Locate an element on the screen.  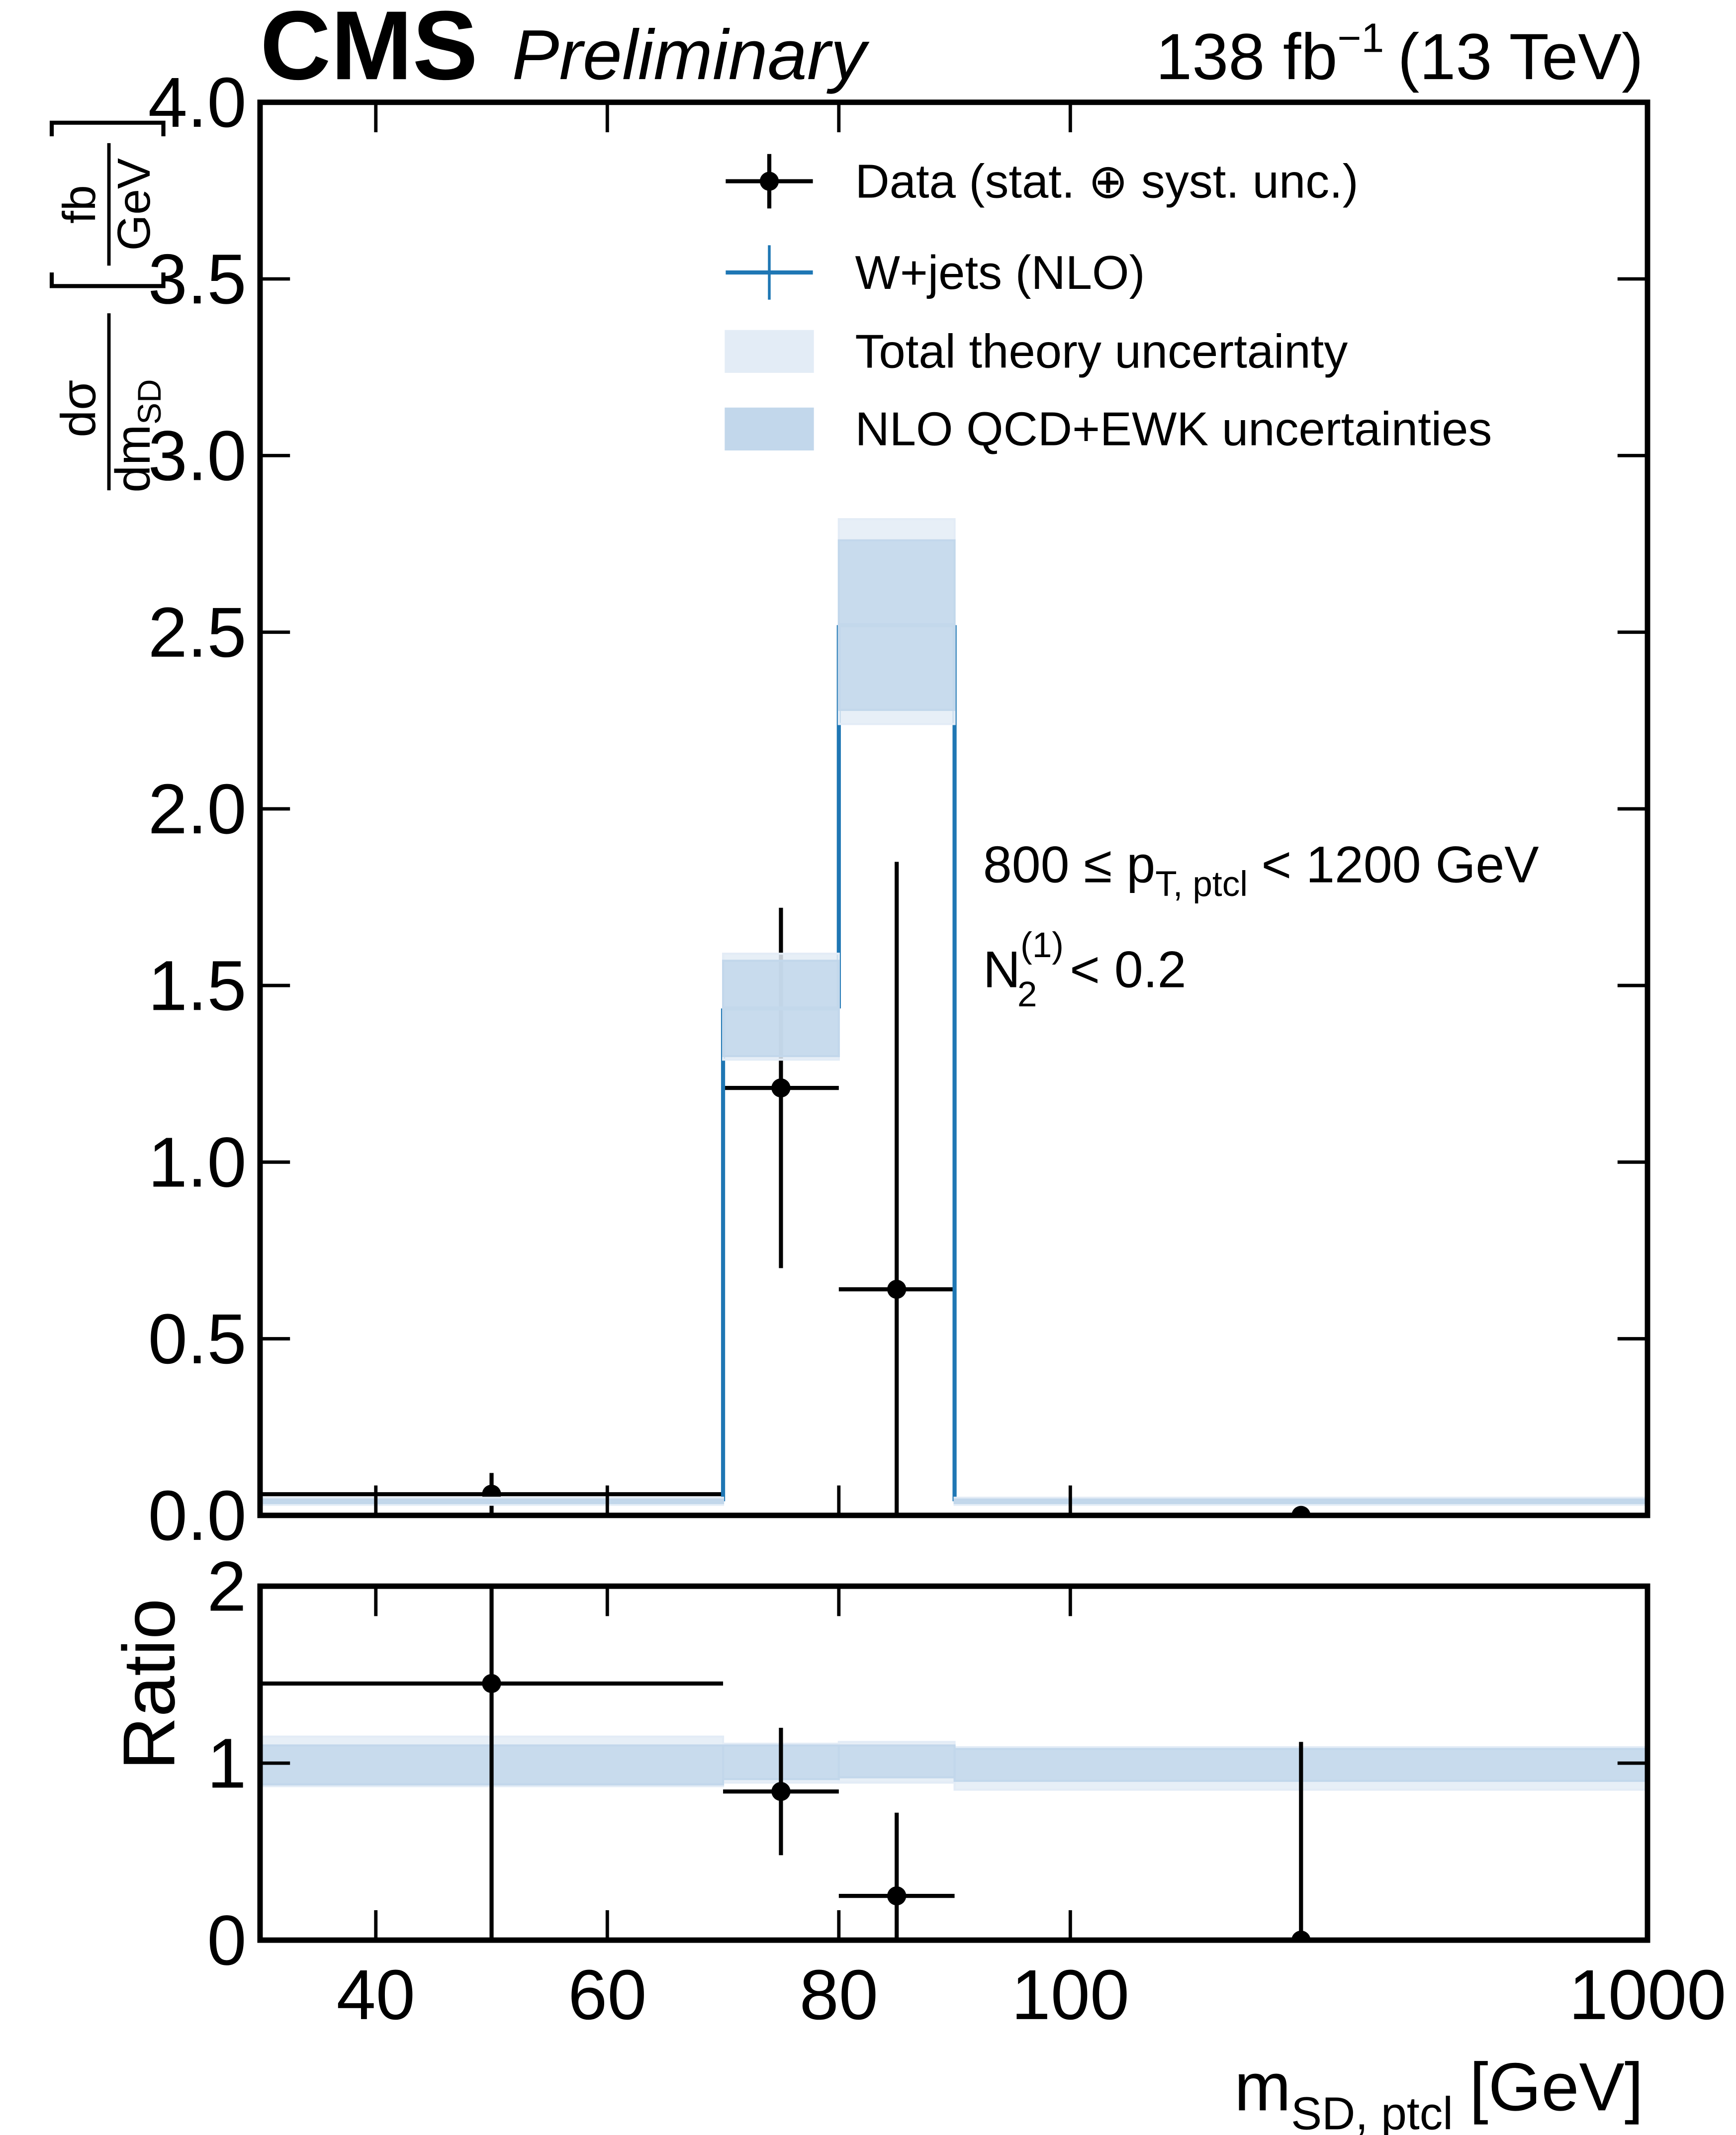
ratio-label: Ratio is located at coordinates (149, 1684).